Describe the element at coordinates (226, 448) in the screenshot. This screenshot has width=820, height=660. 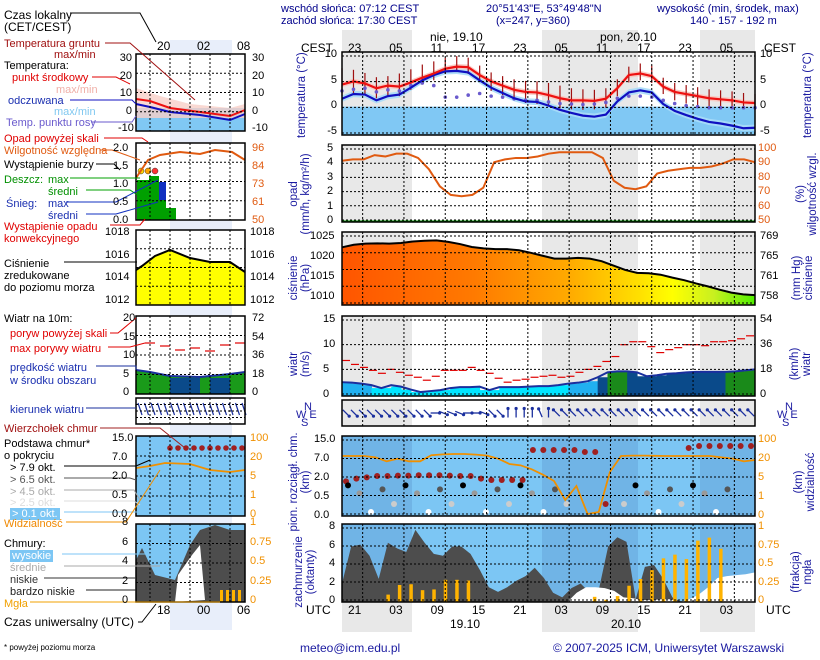
I see `mini-cloud-top` at that location.